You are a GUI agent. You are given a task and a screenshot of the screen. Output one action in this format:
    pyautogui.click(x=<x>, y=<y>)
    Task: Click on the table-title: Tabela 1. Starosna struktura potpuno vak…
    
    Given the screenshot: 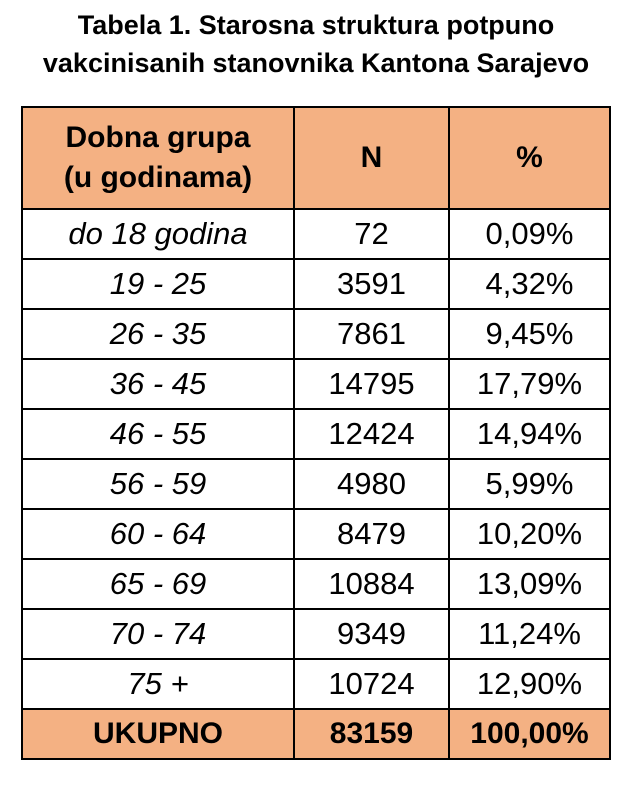 What is the action you would take?
    pyautogui.click(x=316, y=44)
    